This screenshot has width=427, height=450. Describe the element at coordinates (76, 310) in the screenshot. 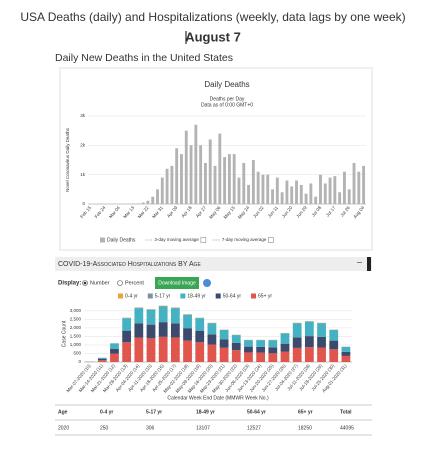

I see `y-tick-label: 3,000` at that location.